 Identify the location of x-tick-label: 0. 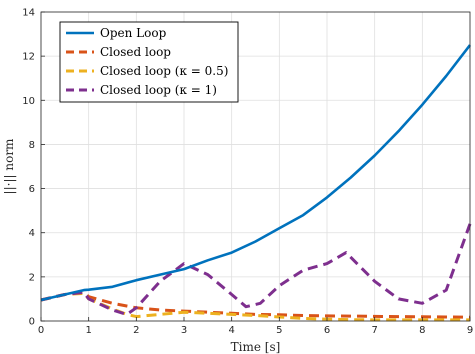
(41, 330).